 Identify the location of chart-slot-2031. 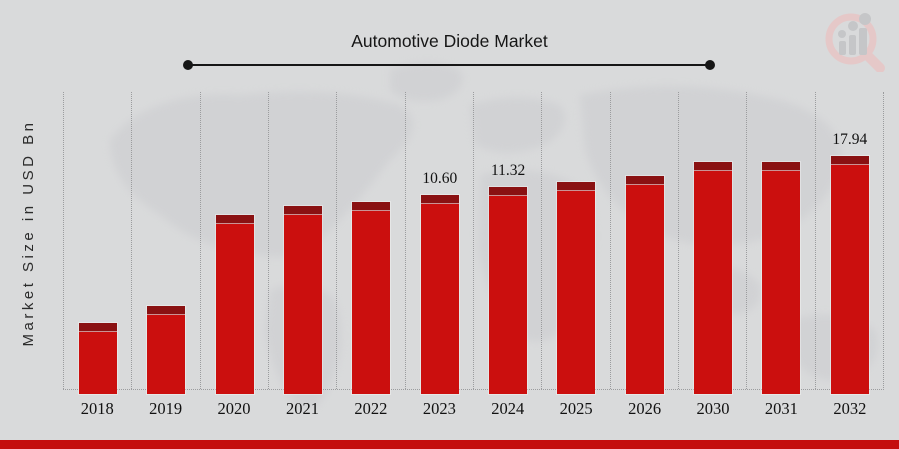
(780, 243).